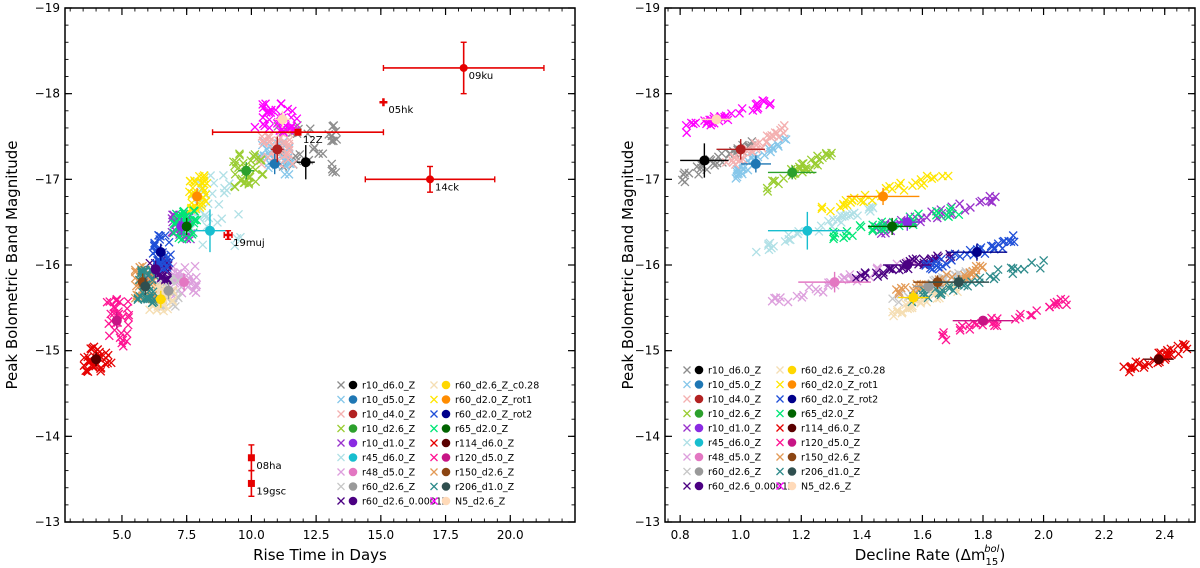 This screenshot has height=568, width=1200. I want to click on left-legend-dot-r60-d2-6-0-0001z, so click(353, 501).